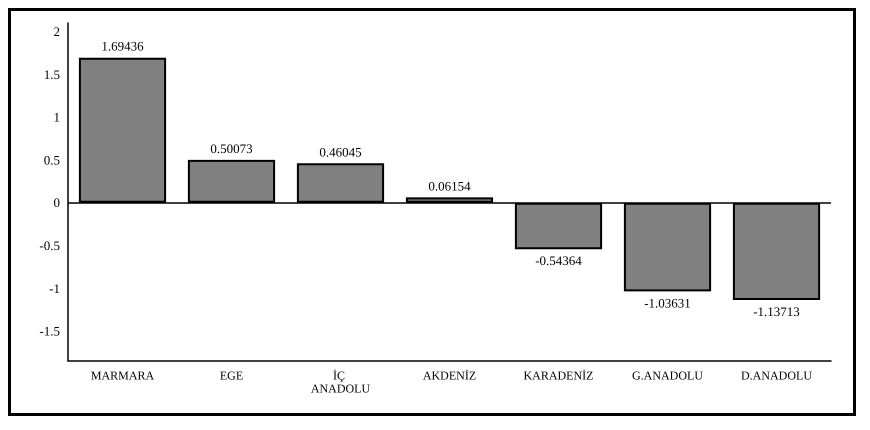  I want to click on x-tick-label: MARMARA, so click(122, 375).